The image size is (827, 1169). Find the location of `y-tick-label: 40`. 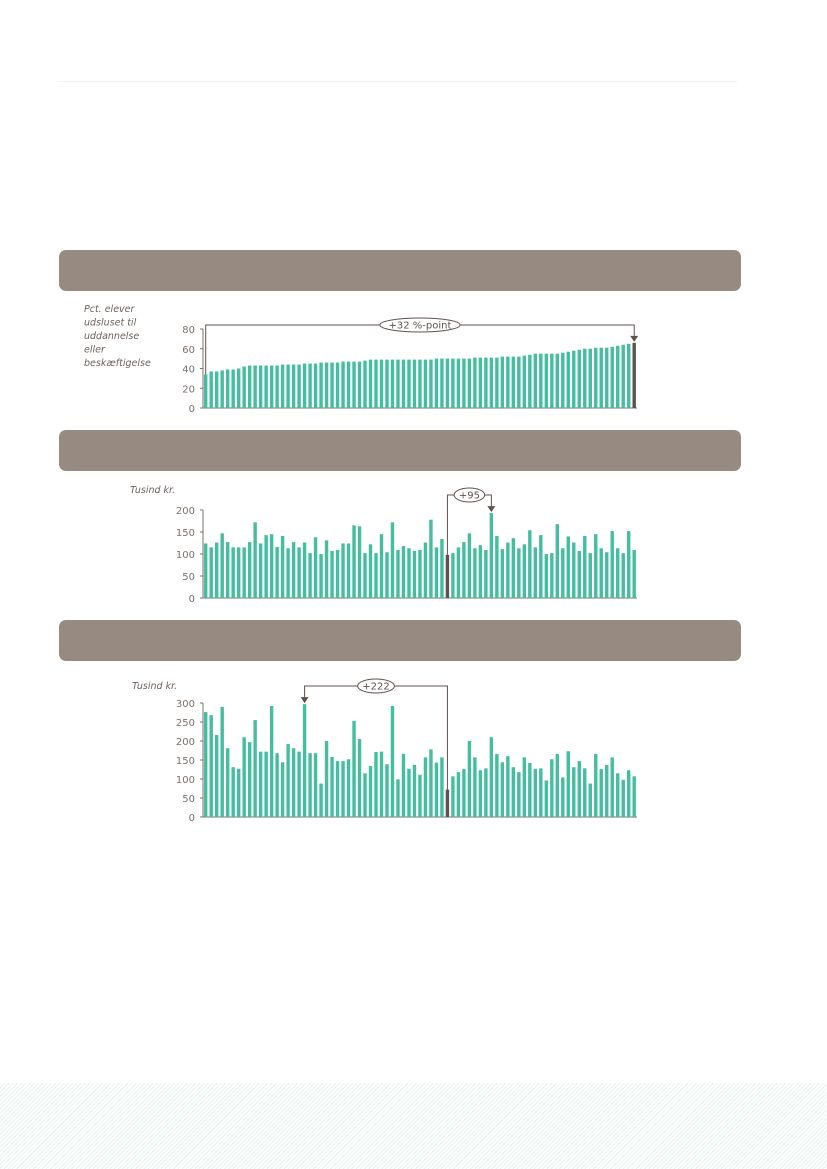

y-tick-label: 40 is located at coordinates (188, 370).